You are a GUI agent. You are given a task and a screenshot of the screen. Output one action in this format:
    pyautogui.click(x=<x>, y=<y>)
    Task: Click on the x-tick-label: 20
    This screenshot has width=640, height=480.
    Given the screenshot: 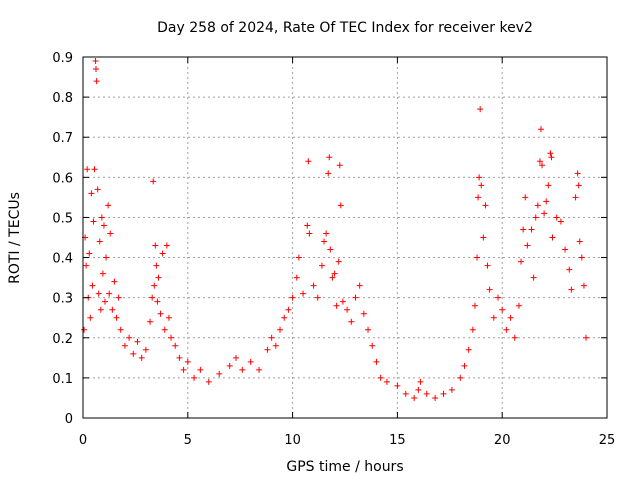 What is the action you would take?
    pyautogui.click(x=502, y=440)
    